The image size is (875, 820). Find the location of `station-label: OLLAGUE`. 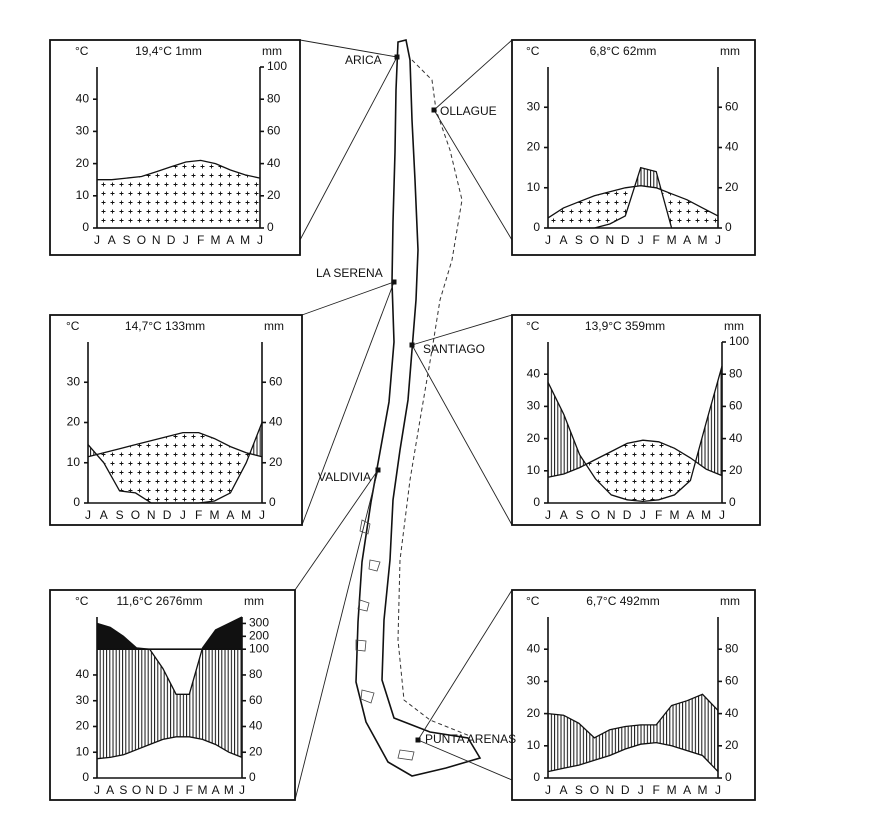

station-label: OLLAGUE is located at coordinates (468, 111).